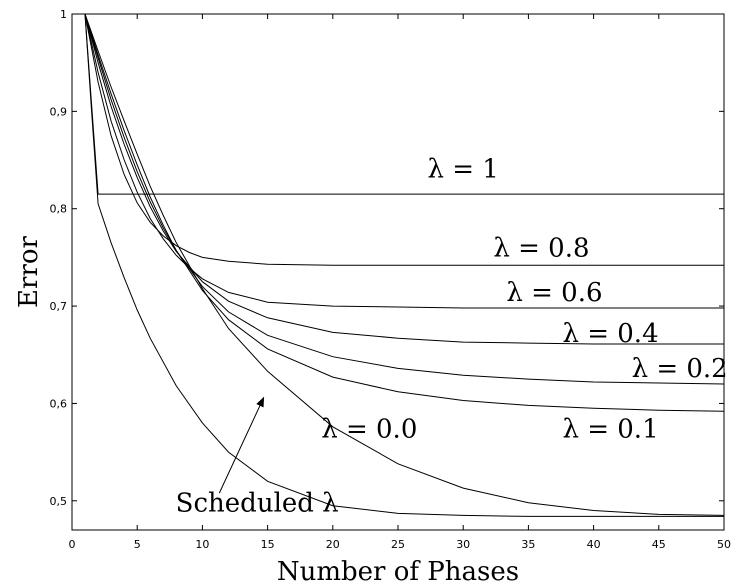  What do you see at coordinates (59, 403) in the screenshot?
I see `y-tick-label: 0,6` at bounding box center [59, 403].